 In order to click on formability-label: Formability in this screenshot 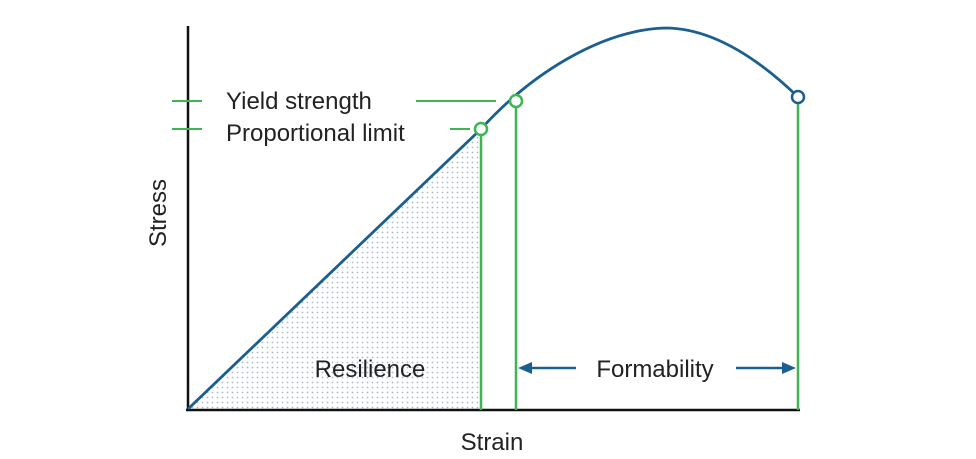, I will do `click(654, 369)`.